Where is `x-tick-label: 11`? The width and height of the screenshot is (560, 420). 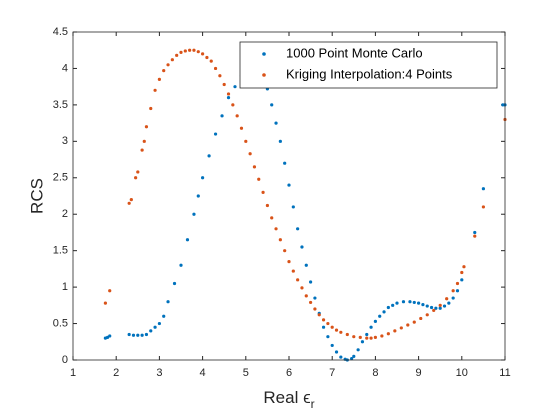
x-tick-label: 11 is located at coordinates (504, 373).